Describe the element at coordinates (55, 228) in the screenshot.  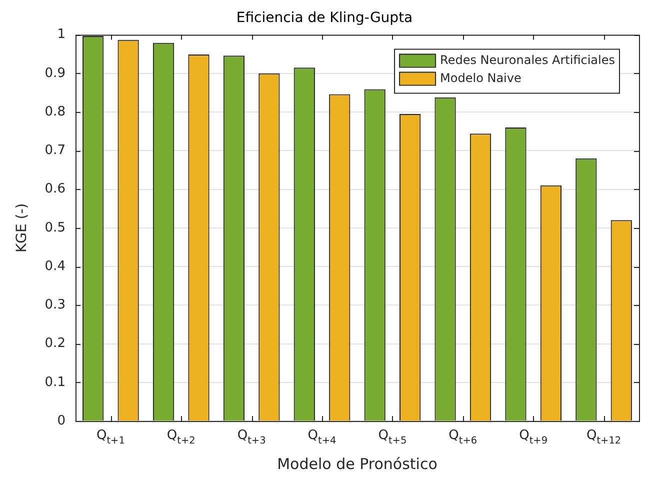
I see `y-tick-label: 0.5` at that location.